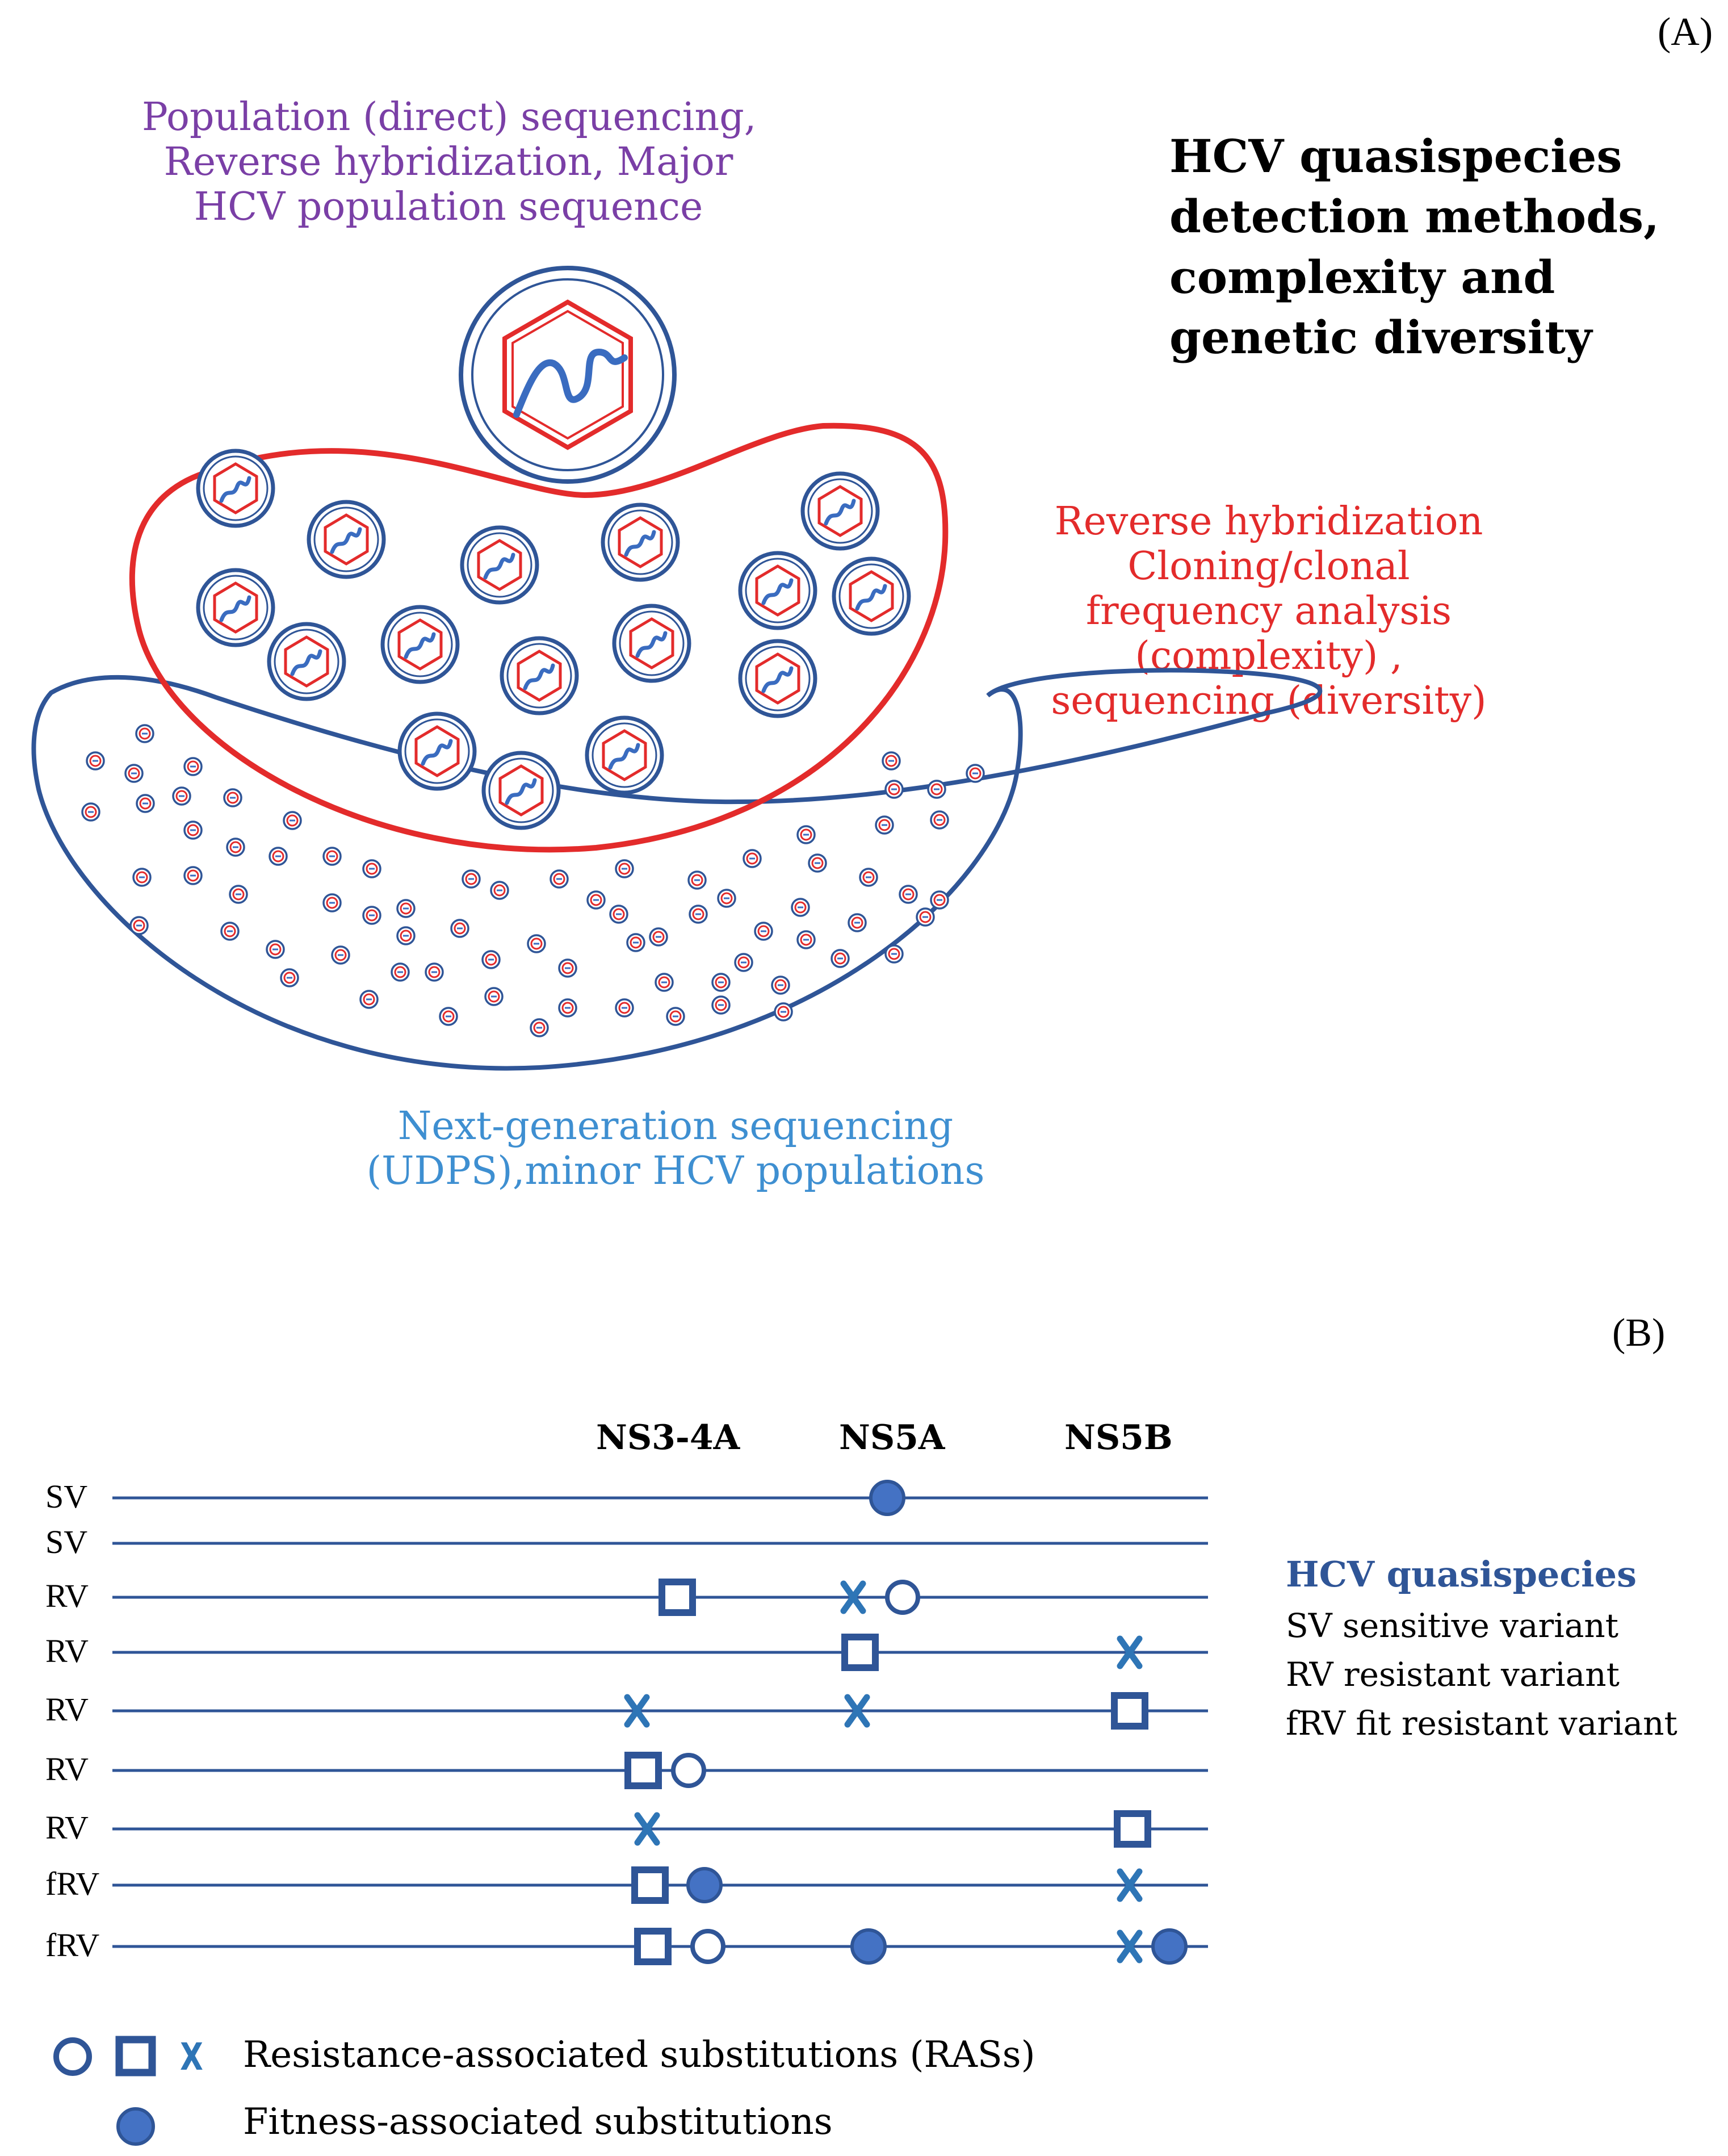 The image size is (1728, 2156). What do you see at coordinates (1686, 32) in the screenshot?
I see `panel-a-label: (A)` at bounding box center [1686, 32].